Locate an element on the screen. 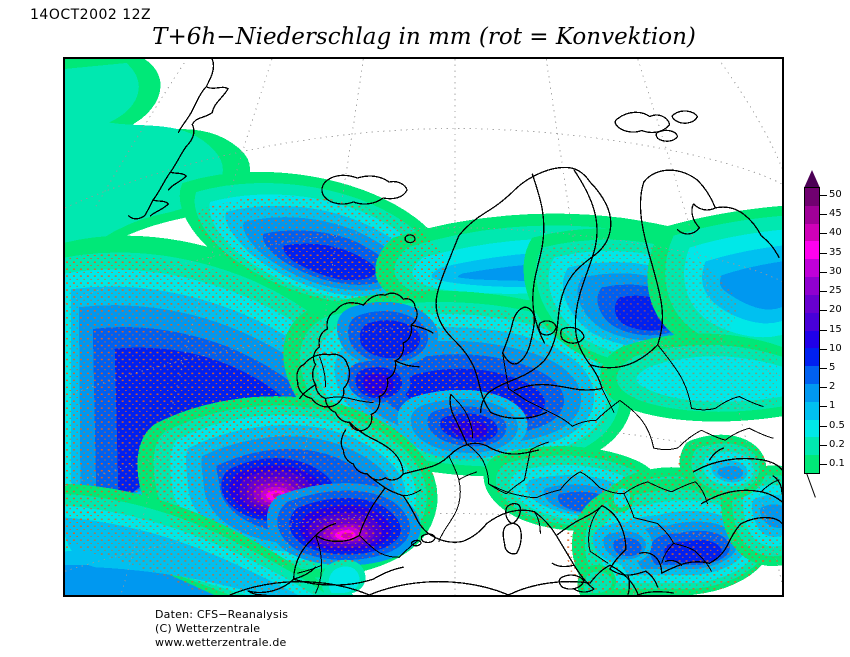 The width and height of the screenshot is (850, 657). colorbar-tick-label: 30 is located at coordinates (835, 271).